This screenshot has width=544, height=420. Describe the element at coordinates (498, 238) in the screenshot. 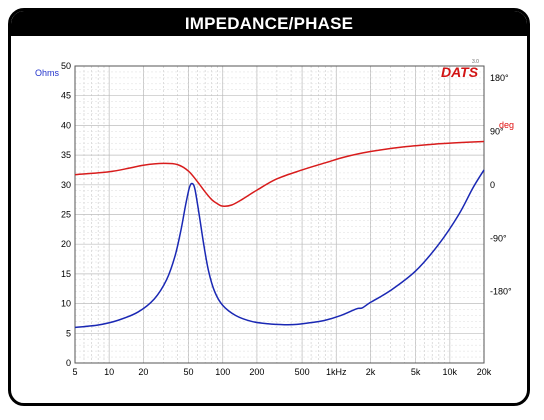

I see `y-right-tick-label: -90°` at that location.